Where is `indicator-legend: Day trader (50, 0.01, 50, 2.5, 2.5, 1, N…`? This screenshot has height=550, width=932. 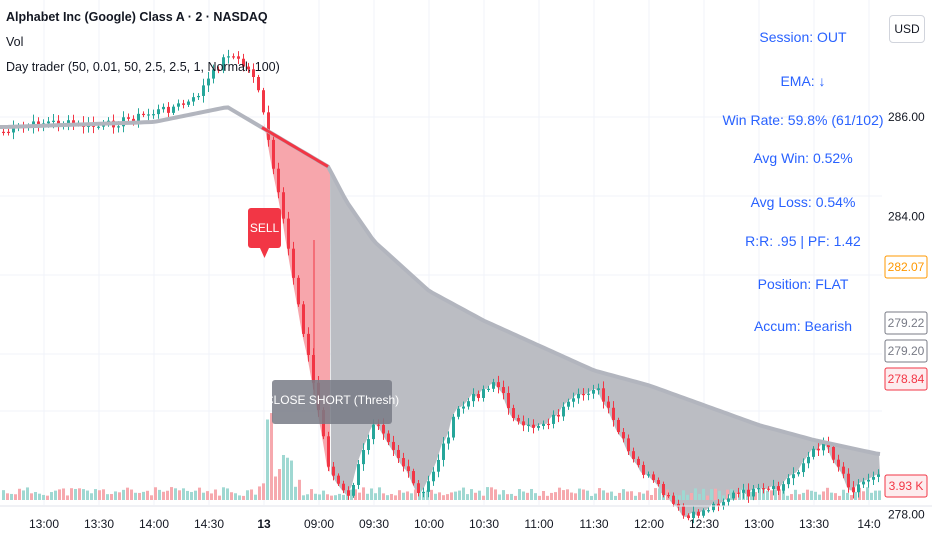 indicator-legend: Day trader (50, 0.01, 50, 2.5, 2.5, 1, N… is located at coordinates (143, 67).